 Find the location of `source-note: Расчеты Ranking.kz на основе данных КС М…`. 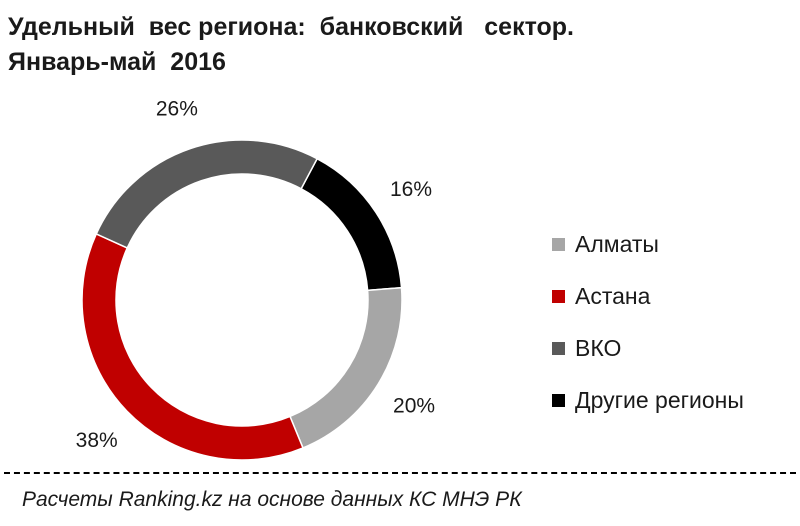

source-note: Расчеты Ranking.kz на основе данных КС М… is located at coordinates (272, 499).